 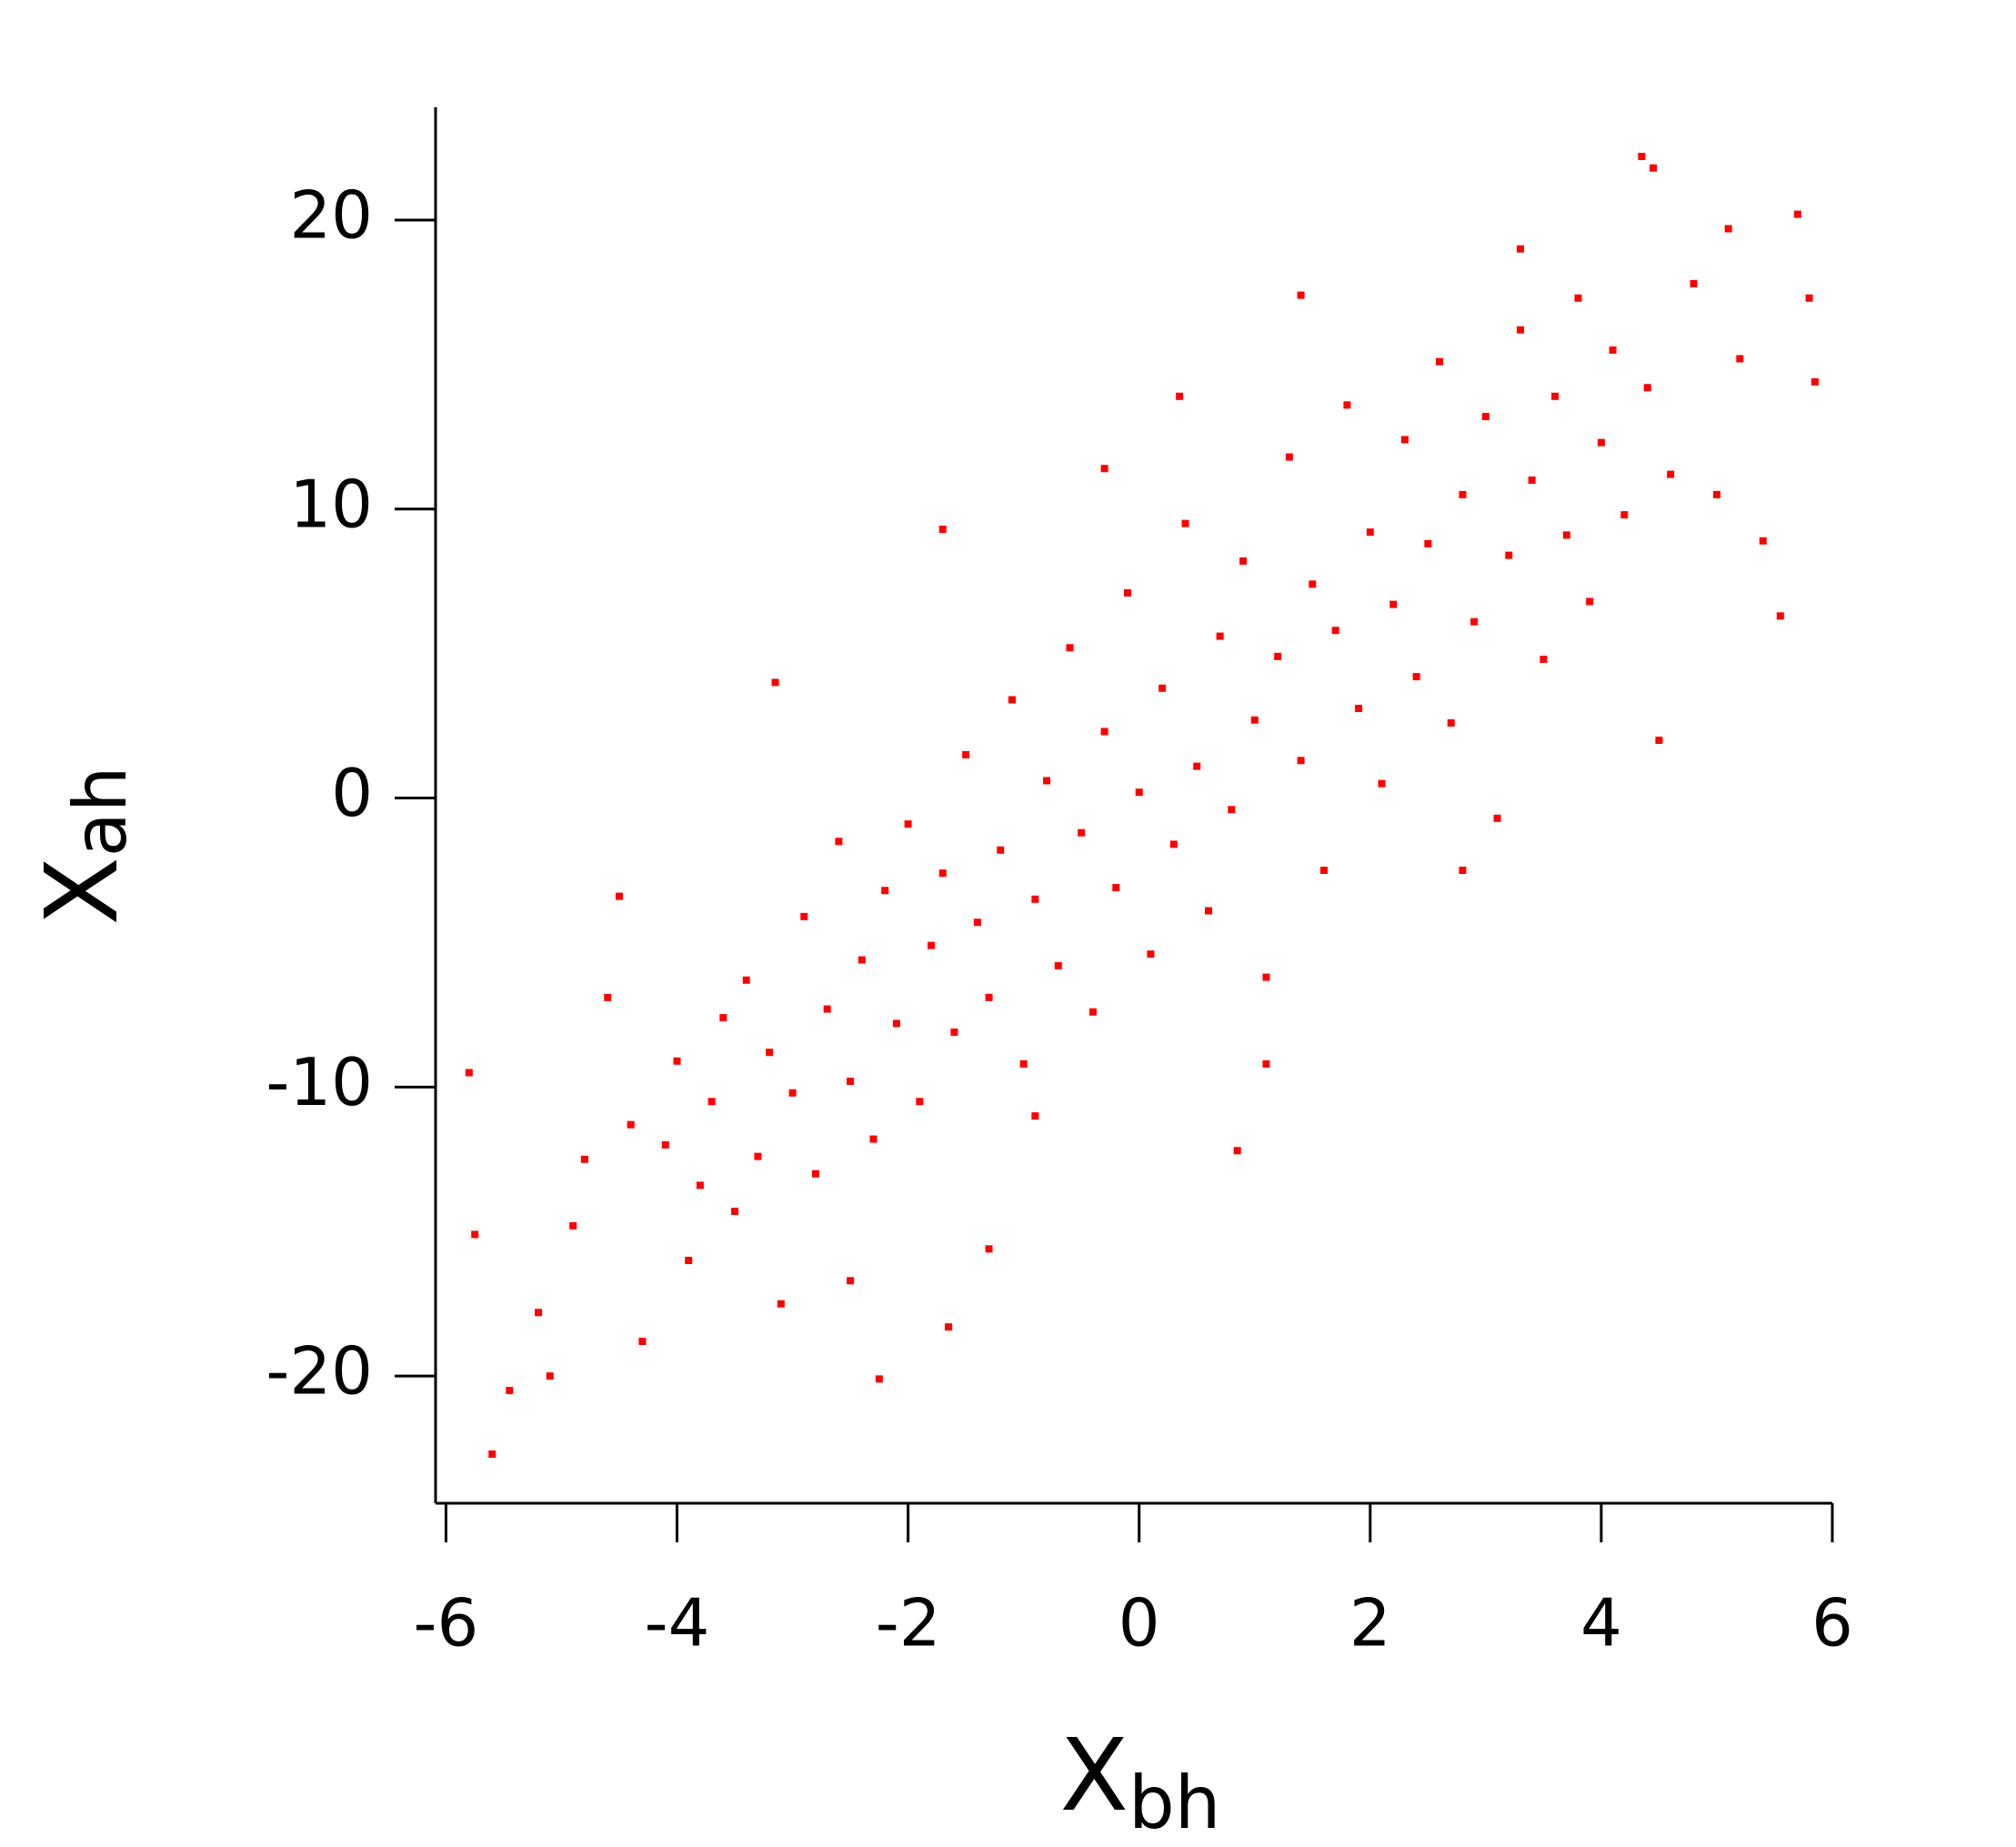 I want to click on y-label-main: X, so click(x=82, y=891).